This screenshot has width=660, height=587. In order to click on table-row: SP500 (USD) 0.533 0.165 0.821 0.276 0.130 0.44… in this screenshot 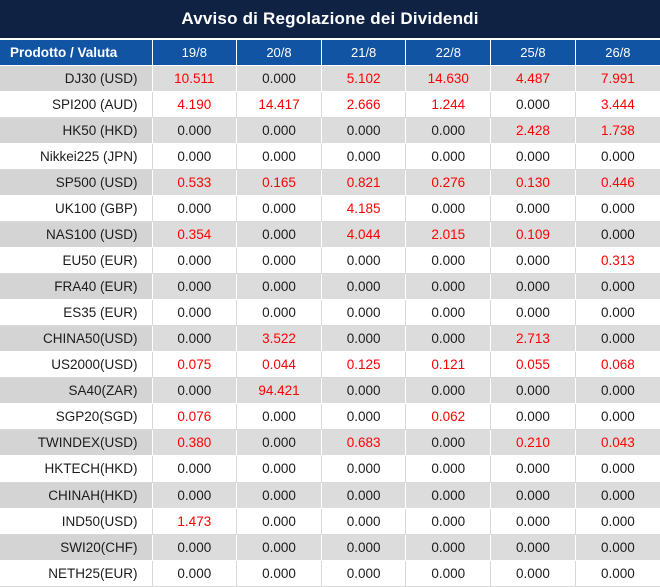, I will do `click(330, 182)`.